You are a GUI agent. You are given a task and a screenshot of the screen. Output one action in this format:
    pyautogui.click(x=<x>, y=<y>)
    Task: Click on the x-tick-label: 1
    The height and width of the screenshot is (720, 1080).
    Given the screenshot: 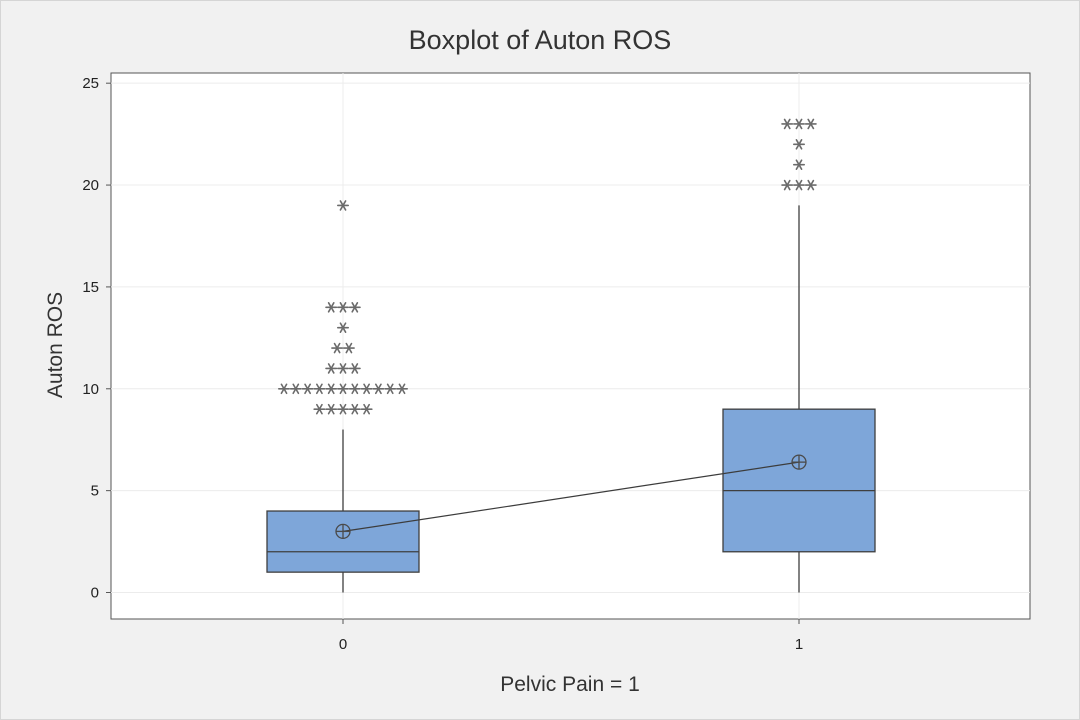 What is the action you would take?
    pyautogui.click(x=799, y=644)
    